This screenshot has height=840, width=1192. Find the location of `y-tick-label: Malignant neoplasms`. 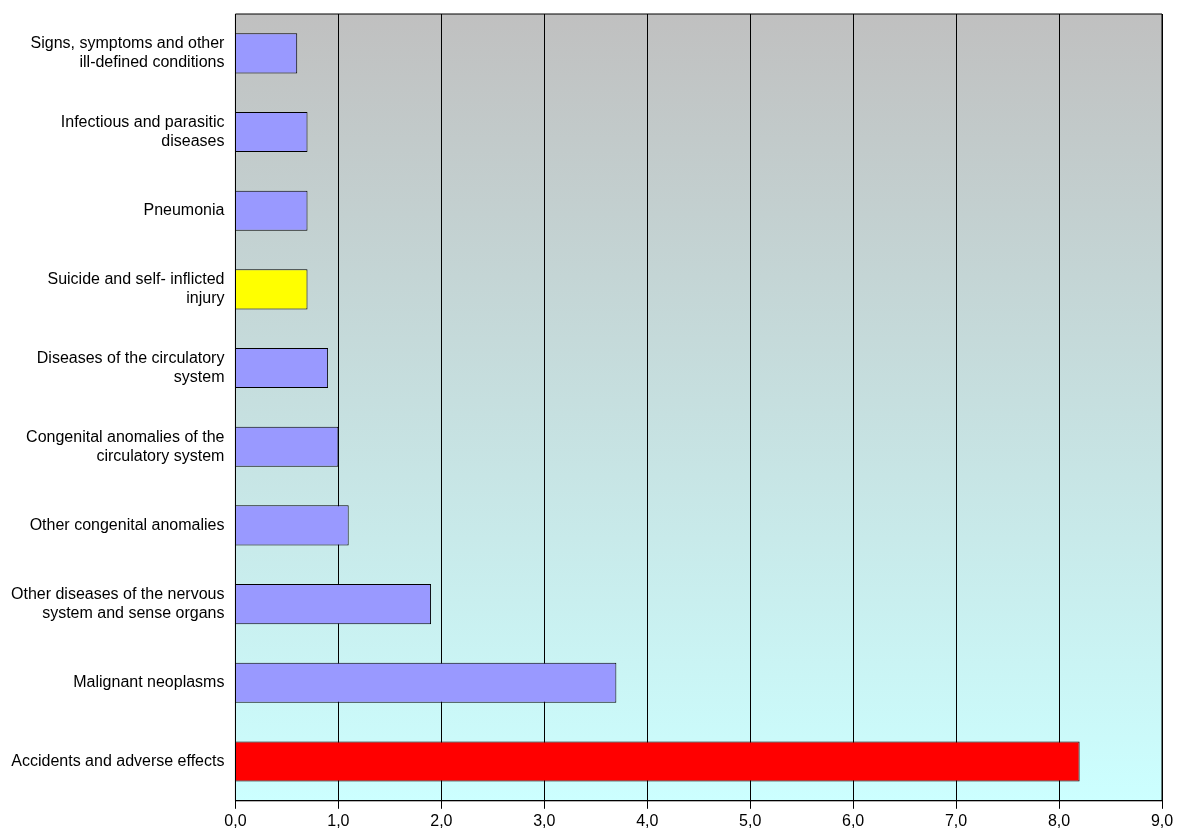

y-tick-label: Malignant neoplasms is located at coordinates (149, 682).